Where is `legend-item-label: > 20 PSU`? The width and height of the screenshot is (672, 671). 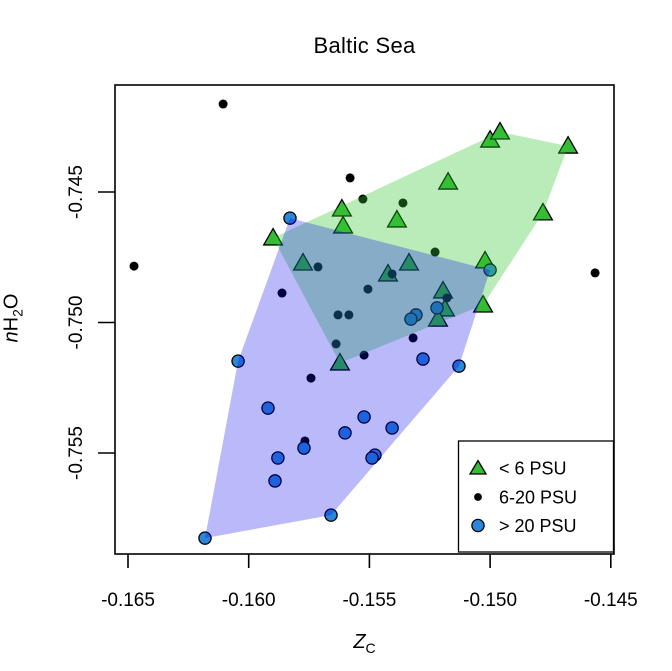 legend-item-label: > 20 PSU is located at coordinates (538, 526).